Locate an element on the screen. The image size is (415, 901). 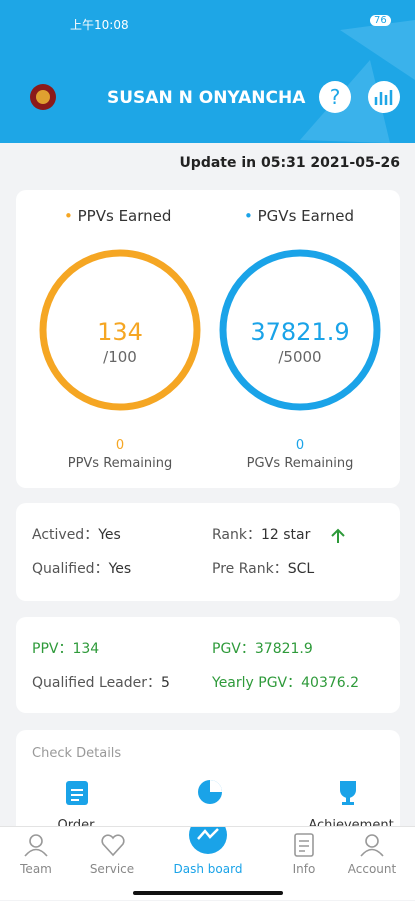
info-row: PPV：134 is located at coordinates (65, 648).